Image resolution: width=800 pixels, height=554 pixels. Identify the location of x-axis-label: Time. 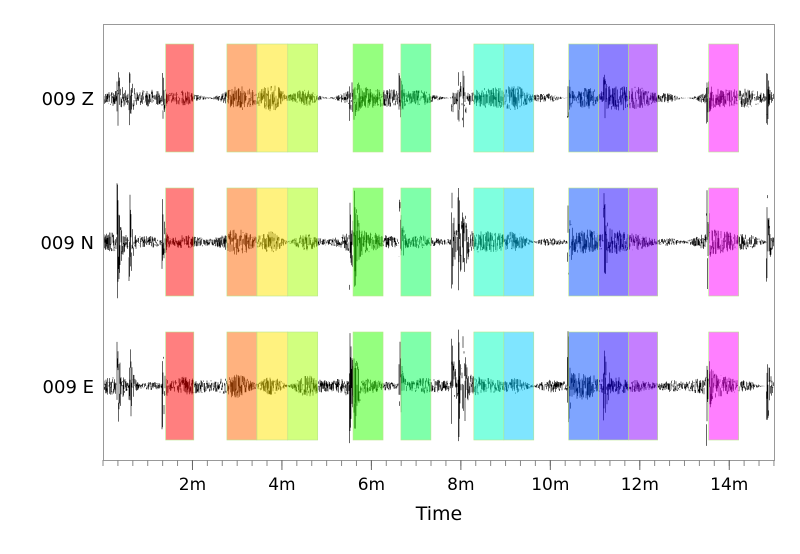
(439, 514).